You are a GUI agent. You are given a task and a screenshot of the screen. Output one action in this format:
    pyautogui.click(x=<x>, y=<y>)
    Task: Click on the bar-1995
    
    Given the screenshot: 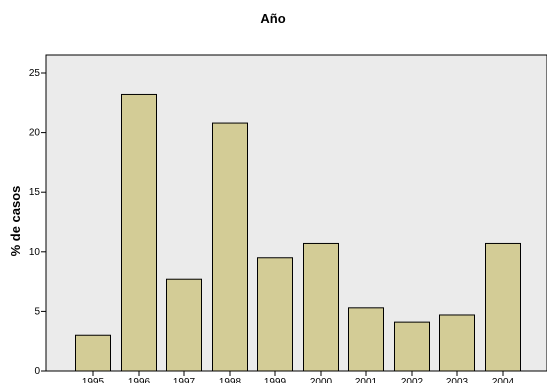 What is the action you would take?
    pyautogui.click(x=93, y=353)
    